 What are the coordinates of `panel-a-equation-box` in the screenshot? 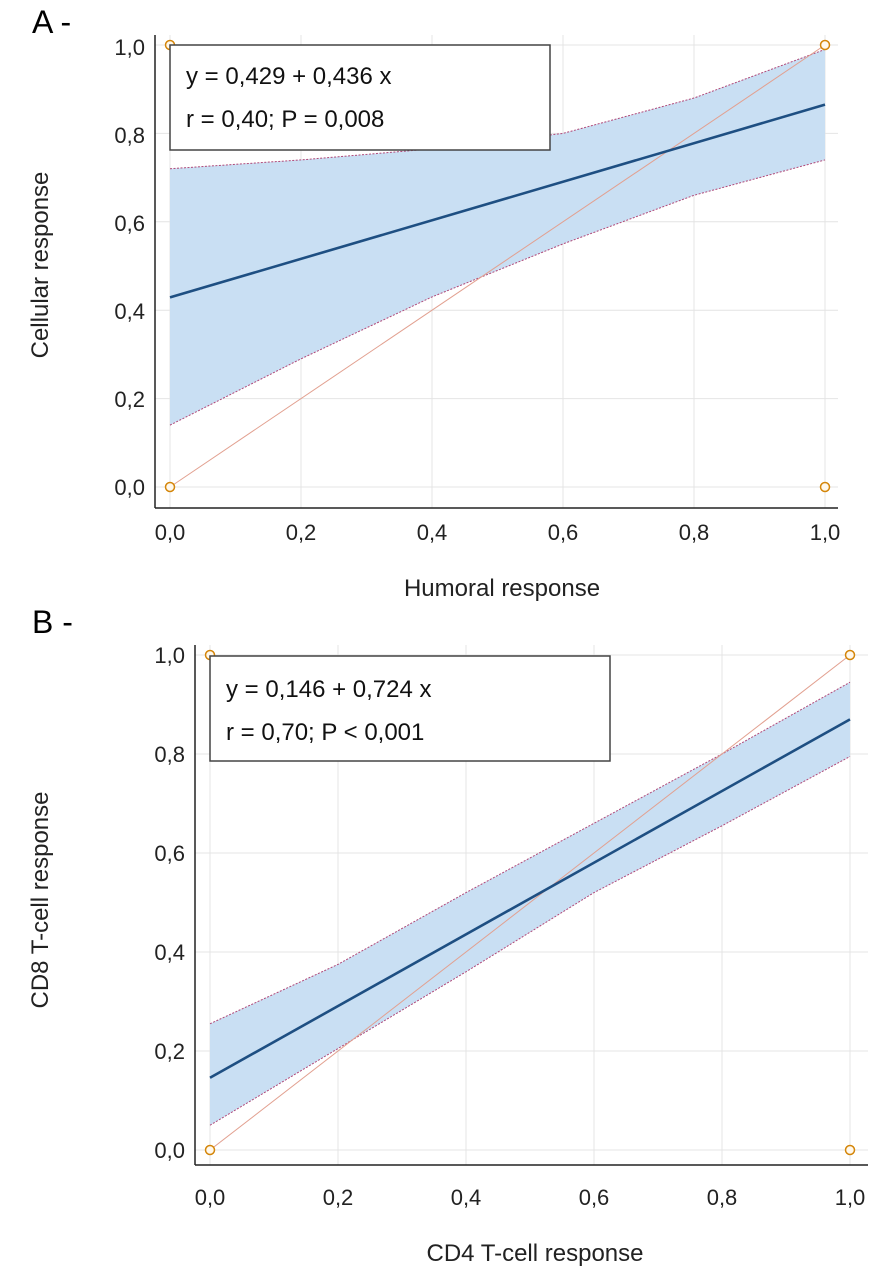 It's located at (360, 97).